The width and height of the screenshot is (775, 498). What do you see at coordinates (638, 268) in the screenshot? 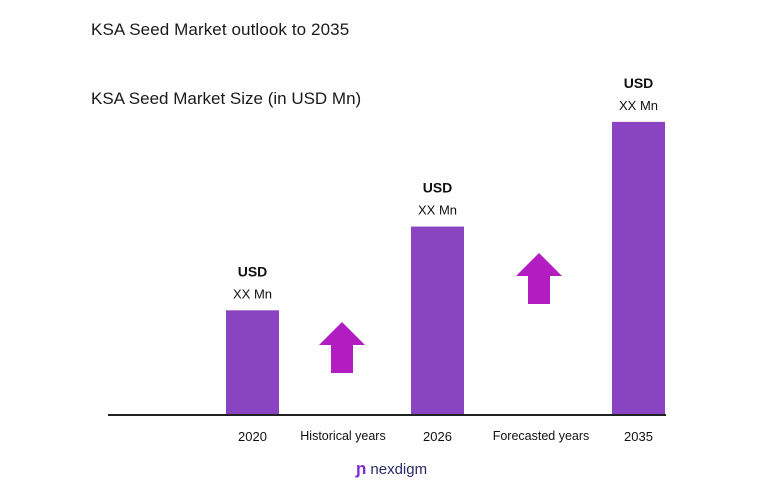
I see `bar-2035` at bounding box center [638, 268].